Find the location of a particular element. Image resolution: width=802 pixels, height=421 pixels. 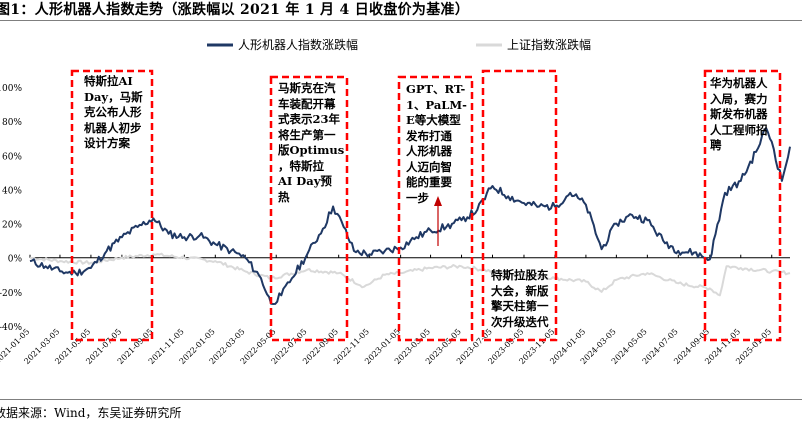

annotation-huawei: 华为机器人 入局，赛力 斯发布机器 人工程师招聘 is located at coordinates (739, 115).